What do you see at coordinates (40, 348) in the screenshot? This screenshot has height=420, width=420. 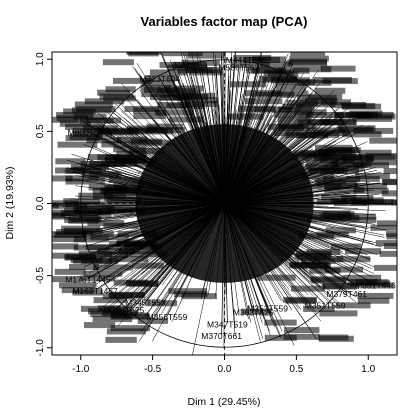 I see `y-tick-label: -1.0` at bounding box center [40, 348].